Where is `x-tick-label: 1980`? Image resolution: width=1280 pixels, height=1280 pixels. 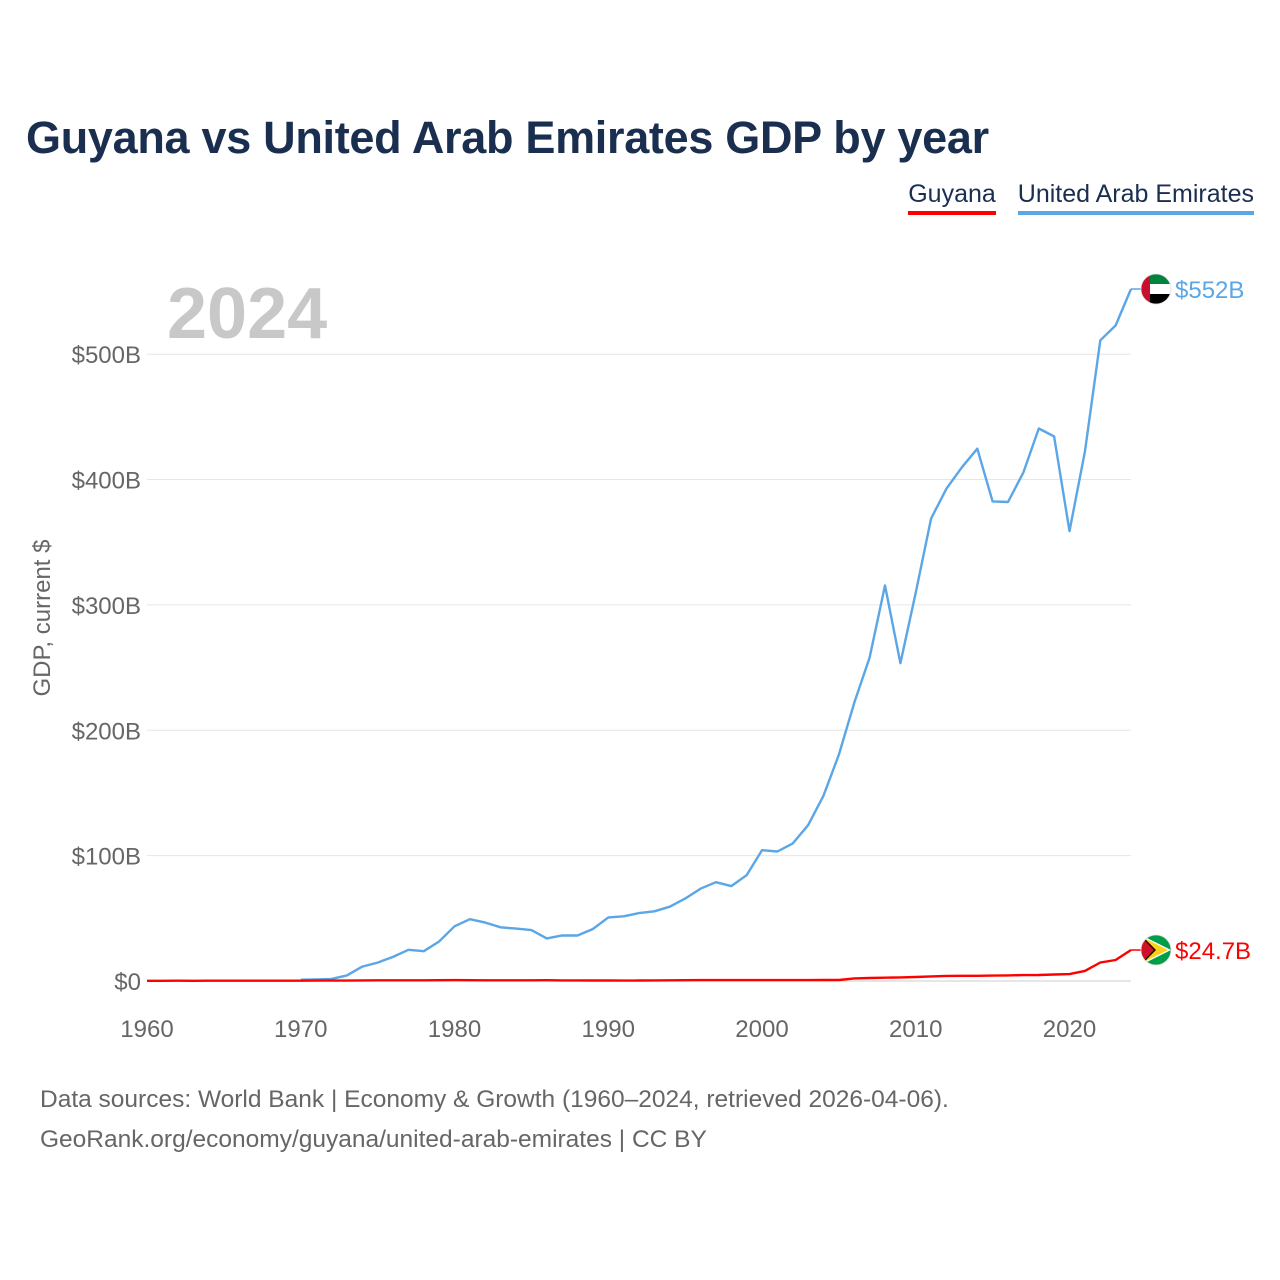
x-tick-label: 1980 is located at coordinates (454, 1029).